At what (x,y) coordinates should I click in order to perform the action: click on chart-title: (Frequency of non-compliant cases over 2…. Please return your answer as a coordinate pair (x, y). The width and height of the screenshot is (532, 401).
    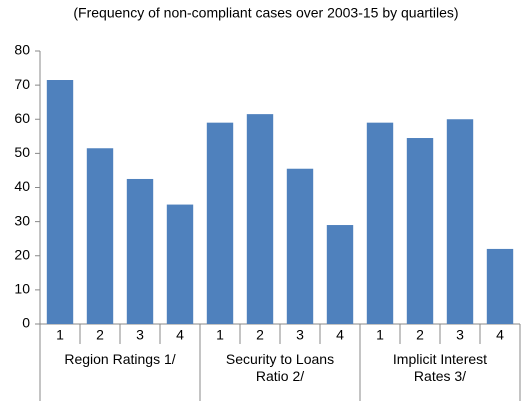
    Looking at the image, I should click on (265, 13).